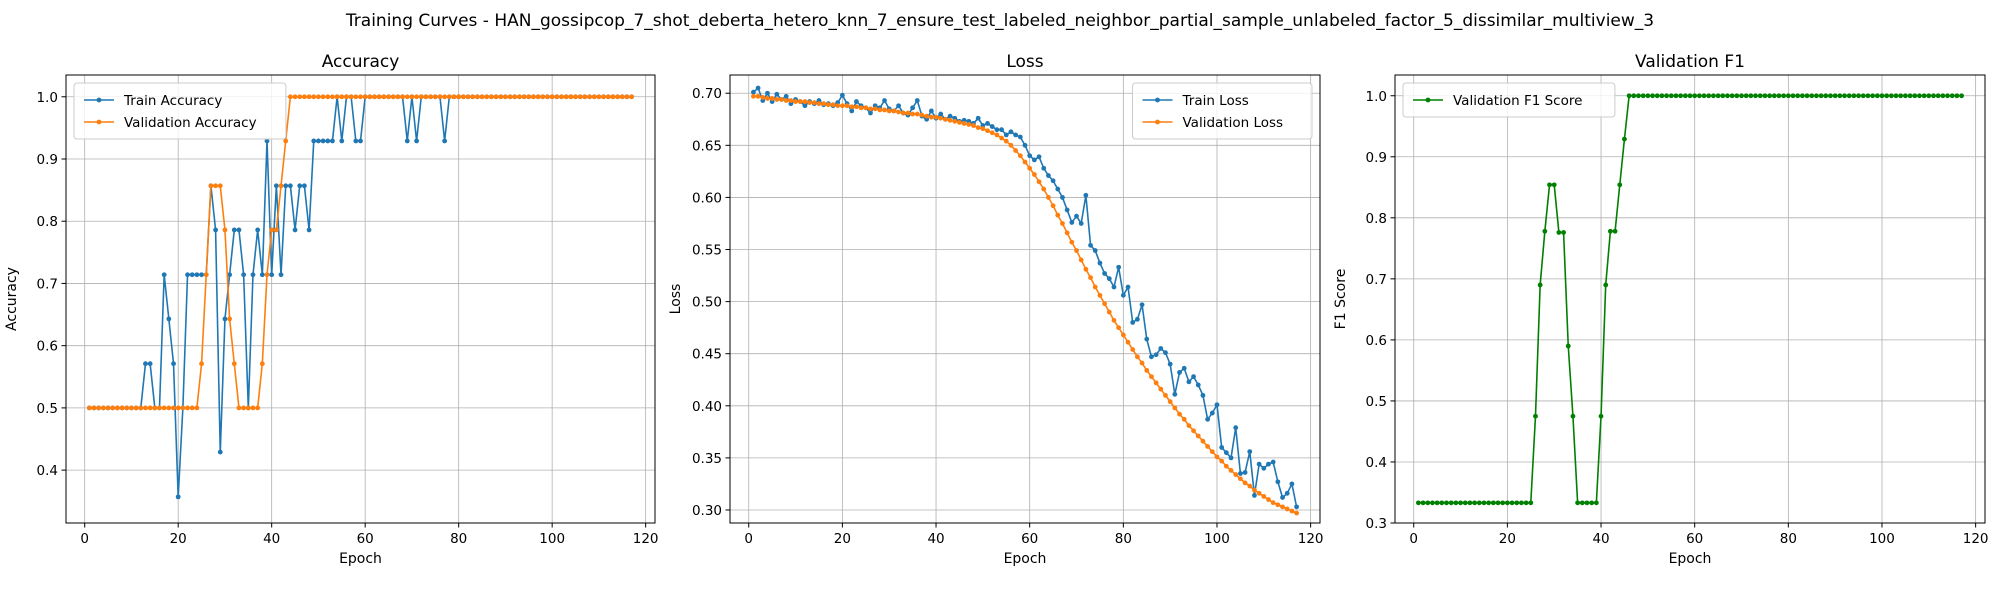 The width and height of the screenshot is (2000, 600). I want to click on x-tick-label: 120, so click(1311, 539).